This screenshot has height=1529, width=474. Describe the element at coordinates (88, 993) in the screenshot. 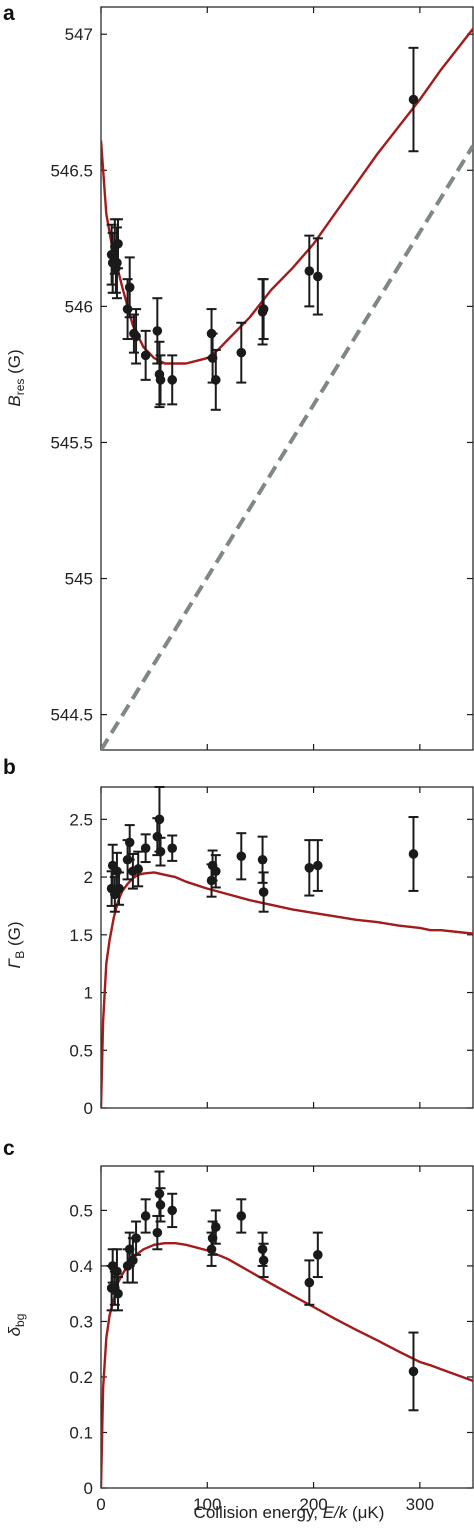

I see `panel-b-ytick-label: 1` at that location.